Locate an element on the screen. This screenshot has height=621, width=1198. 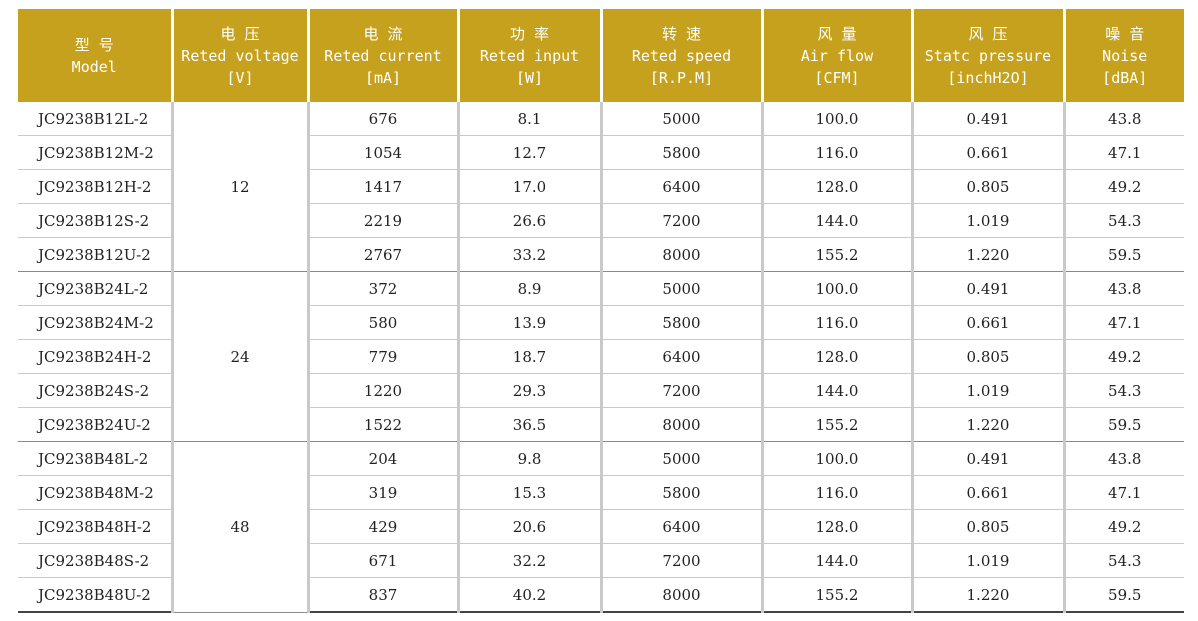
header-current-cn: 电 流 is located at coordinates (383, 33).